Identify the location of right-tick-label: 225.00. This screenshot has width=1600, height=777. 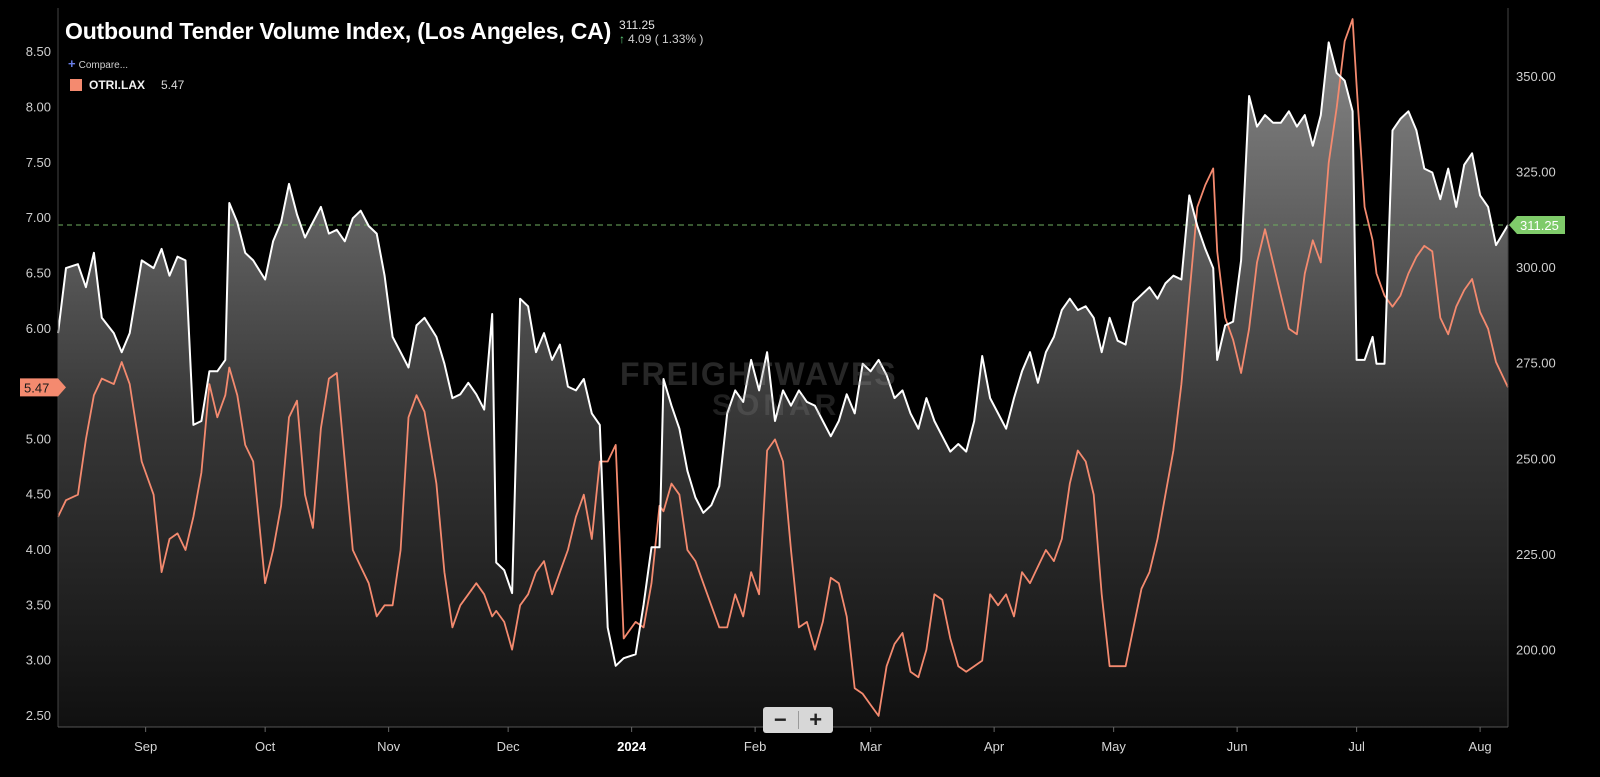
(1536, 554).